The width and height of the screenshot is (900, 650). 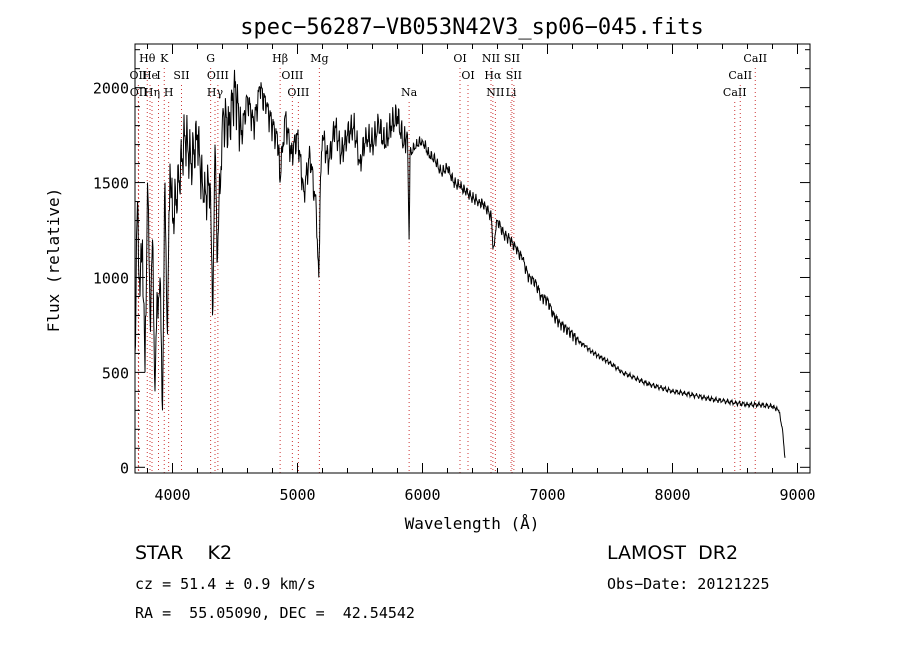 What do you see at coordinates (152, 92) in the screenshot?
I see `spectral-line-label: Hη` at bounding box center [152, 92].